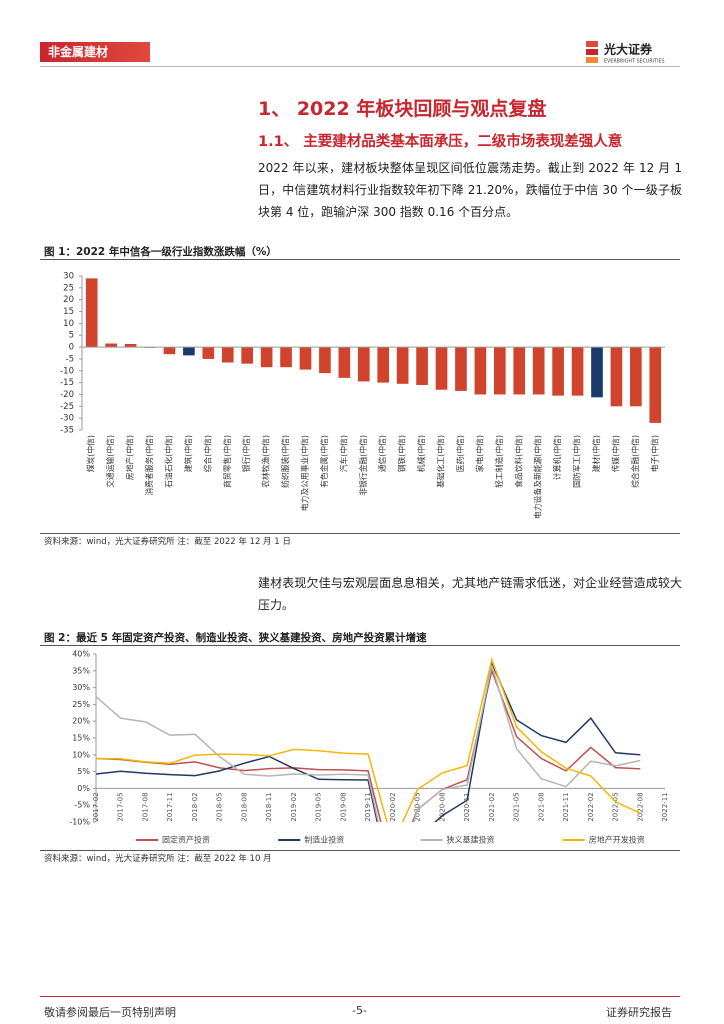 The height and width of the screenshot is (1024, 724). I want to click on footer-rule, so click(360, 996).